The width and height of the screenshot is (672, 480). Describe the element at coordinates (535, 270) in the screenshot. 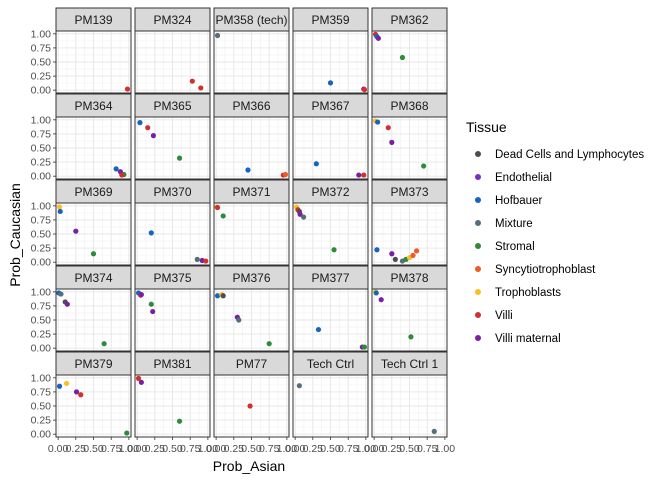

I see `legend-item: Syncytiotrophoblast` at that location.